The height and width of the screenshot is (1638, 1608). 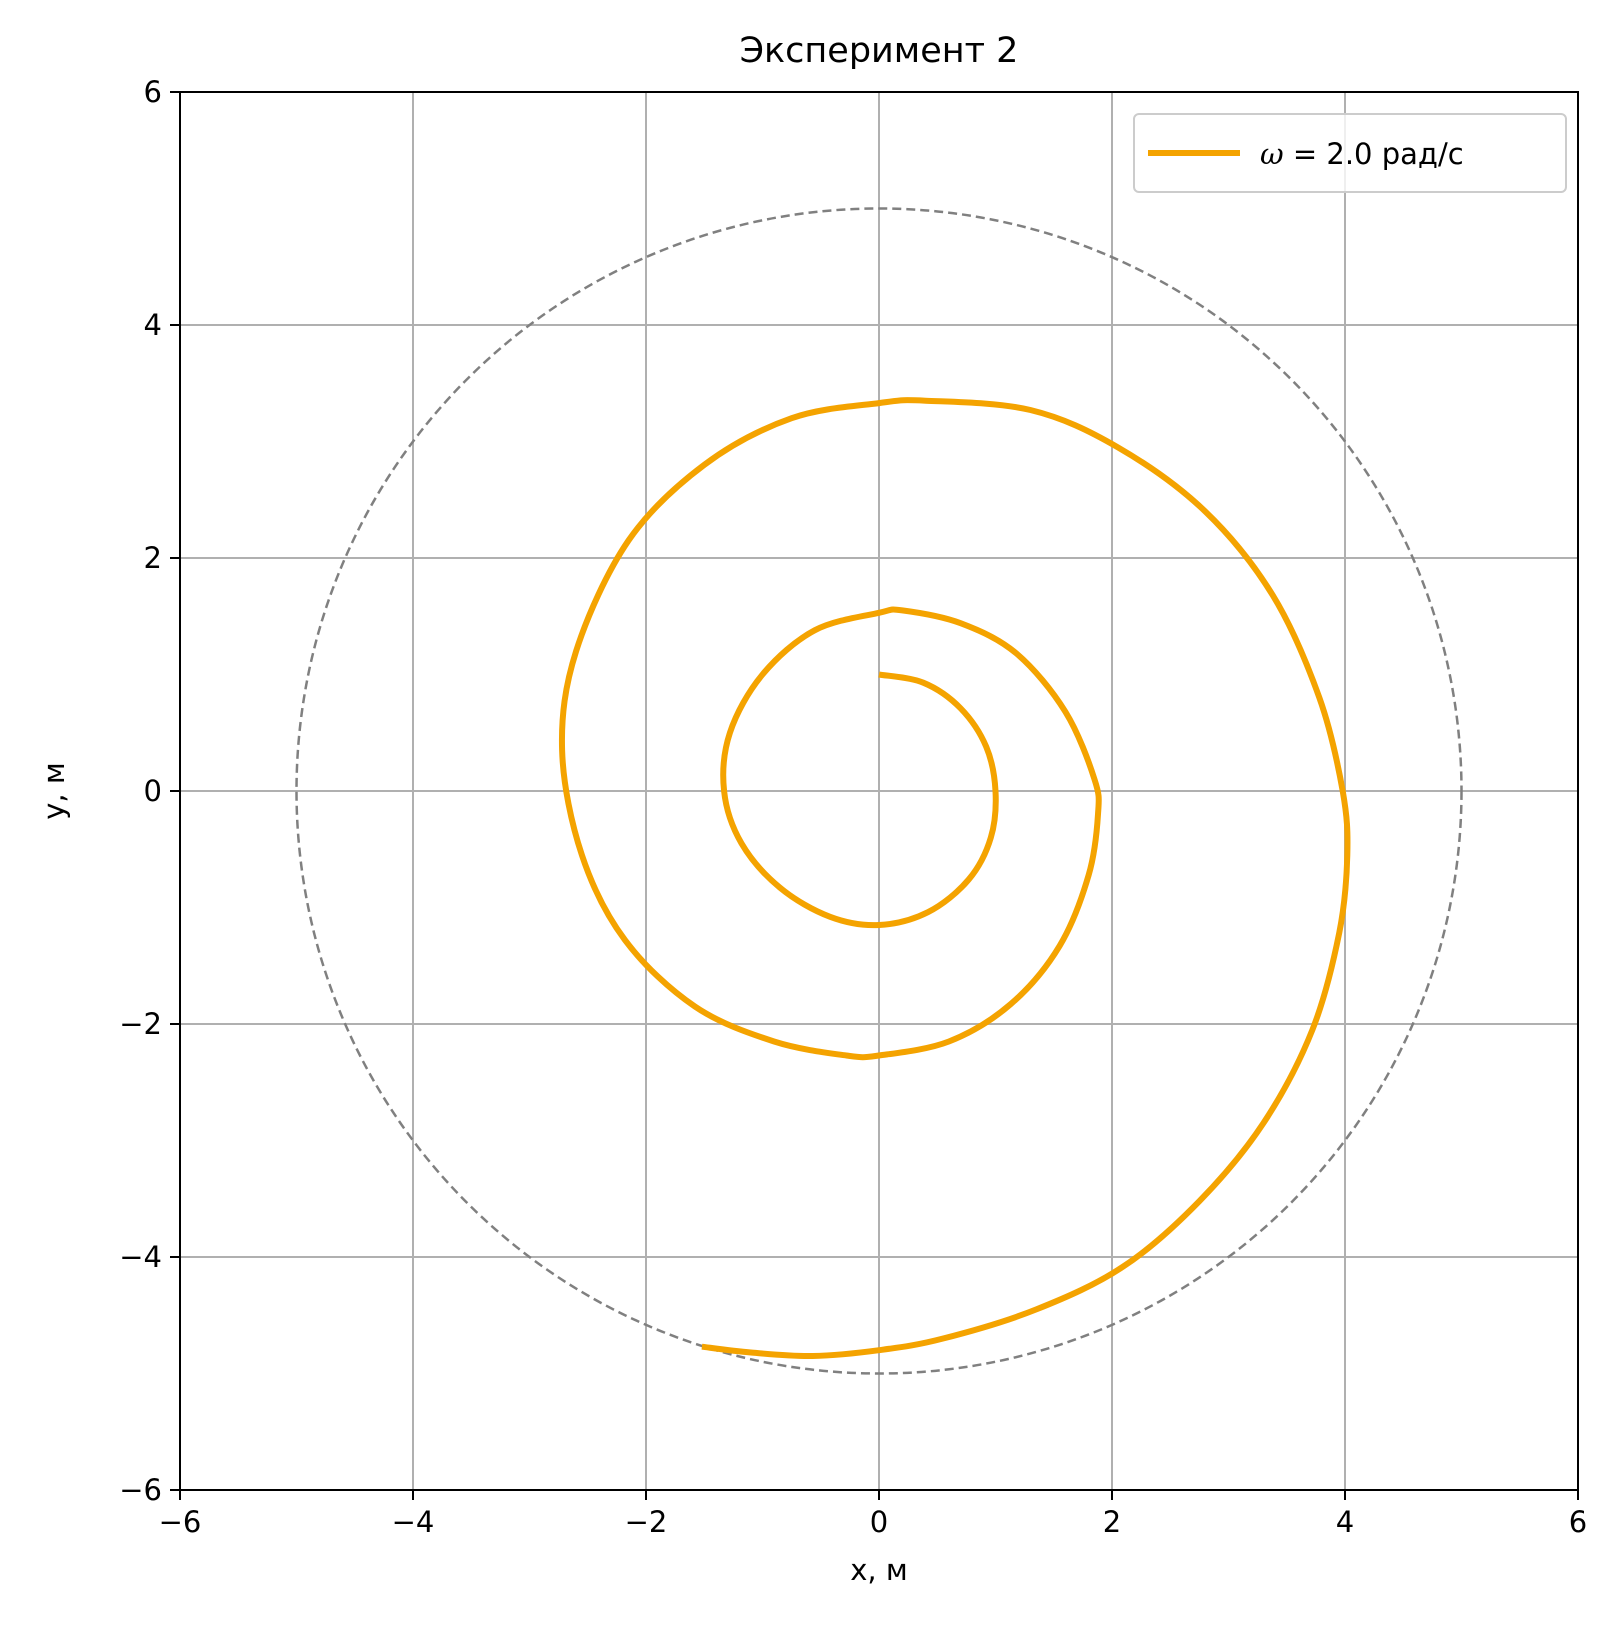 What do you see at coordinates (878, 1570) in the screenshot?
I see `x-axis-label: x, м` at bounding box center [878, 1570].